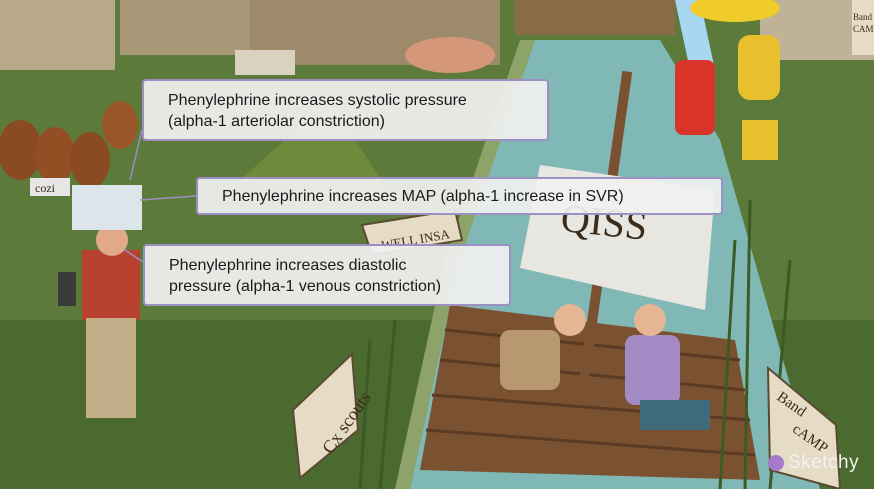 Image resolution: width=874 pixels, height=489 pixels. I want to click on sign-top-right-label-2: CAMP, so click(863, 29).